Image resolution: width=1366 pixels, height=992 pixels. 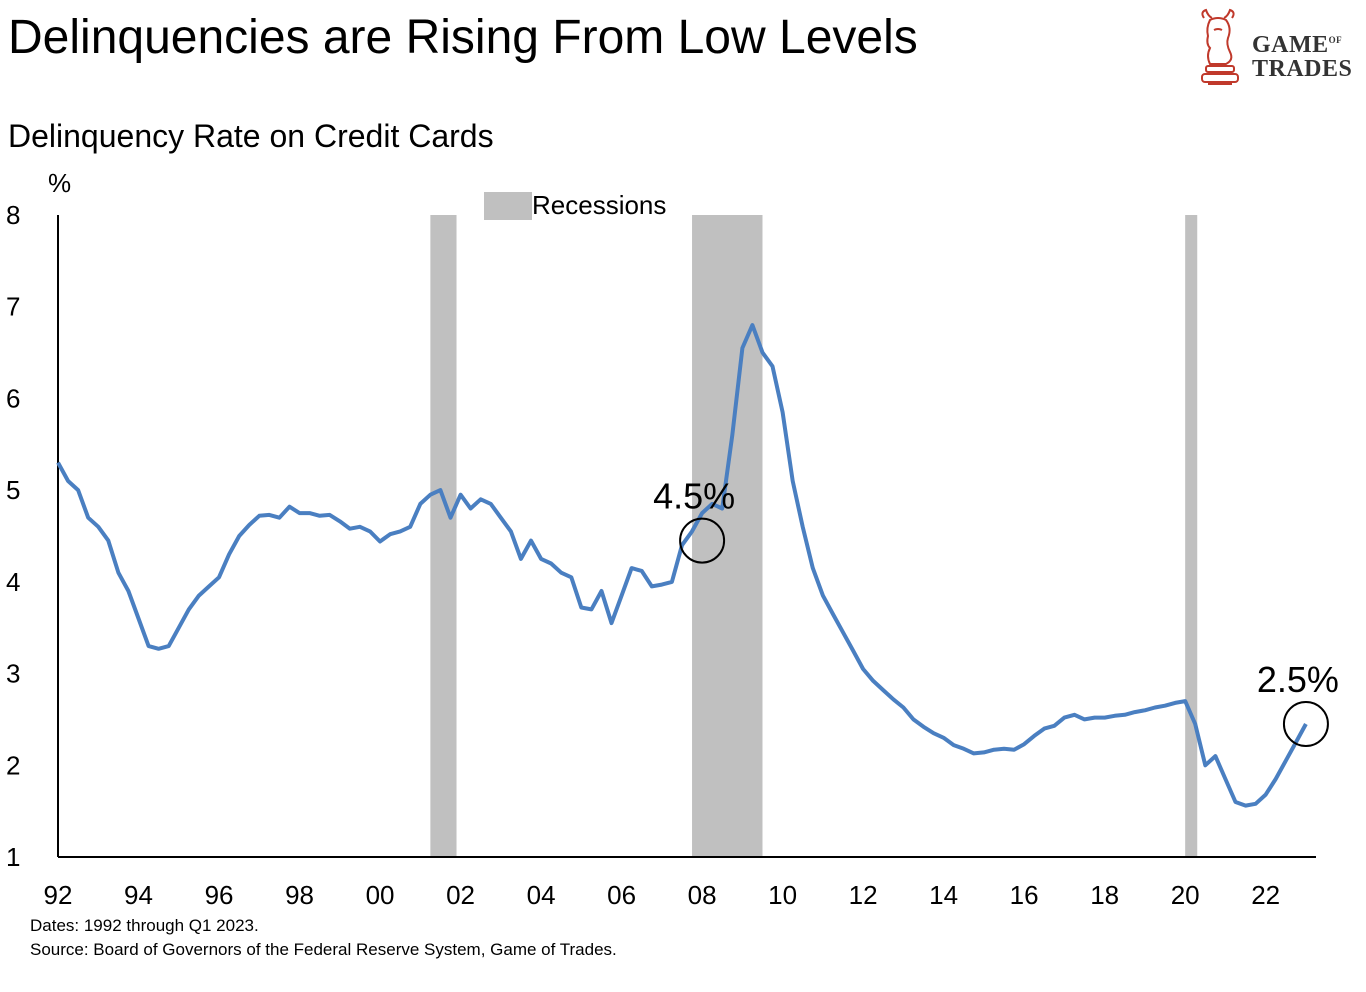 I want to click on y-tick-label: 1, so click(x=13, y=857).